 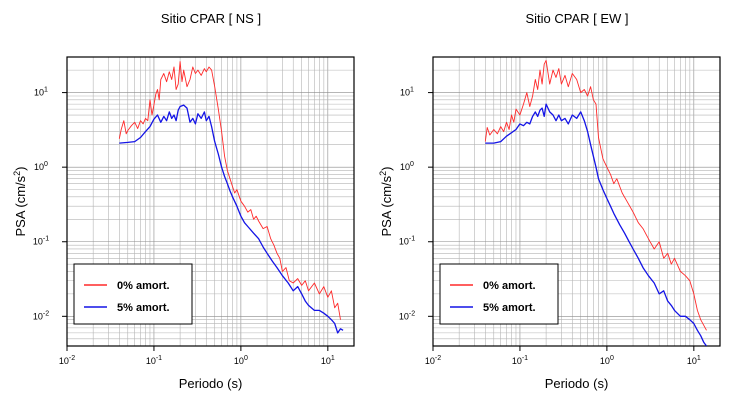 I want to click on chart-title: Sitio CPAR [ NS ], so click(x=211, y=18).